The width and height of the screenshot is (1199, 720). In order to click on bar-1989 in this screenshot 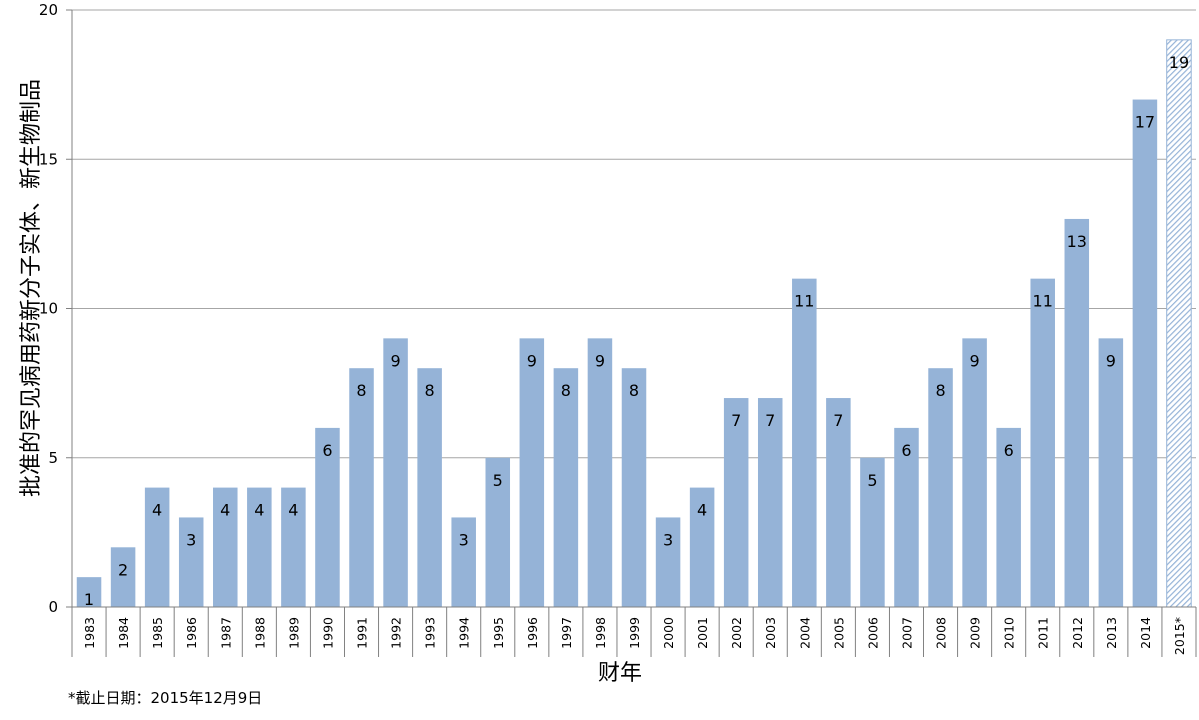, I will do `click(293, 547)`.